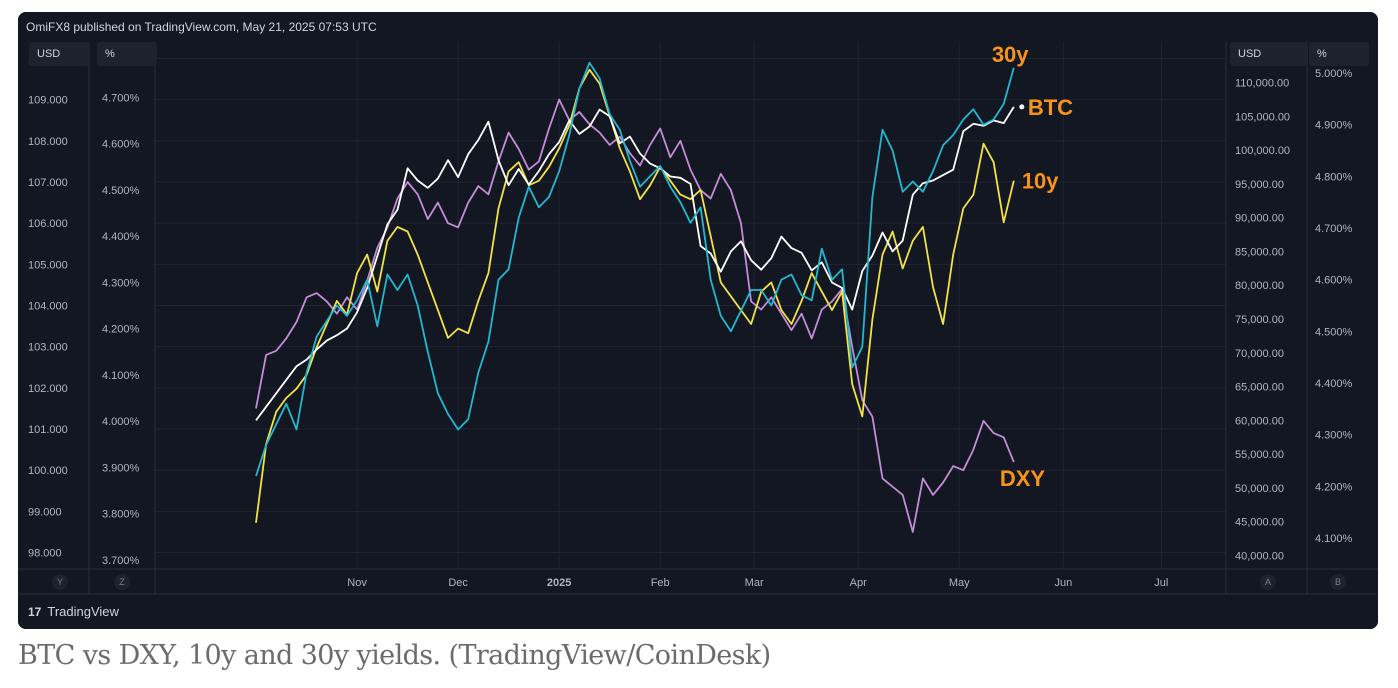  I want to click on dxy-tick-label: 104.000, so click(48, 307).